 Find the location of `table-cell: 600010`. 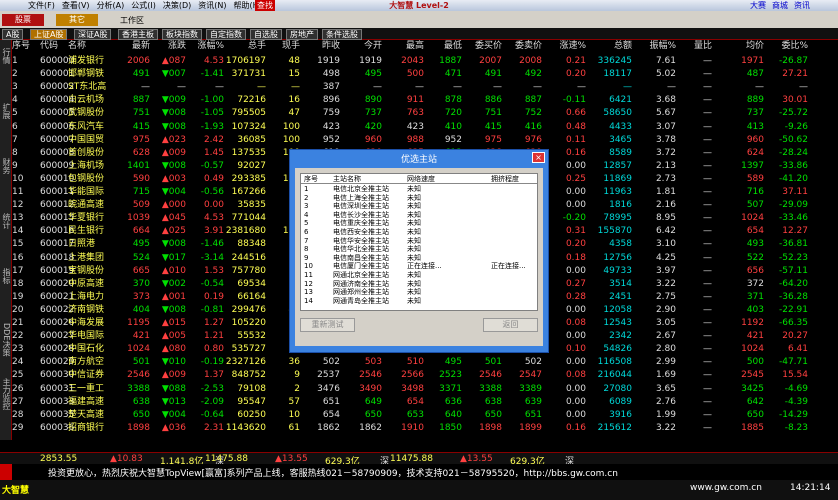

table-cell: 600010 is located at coordinates (57, 178).